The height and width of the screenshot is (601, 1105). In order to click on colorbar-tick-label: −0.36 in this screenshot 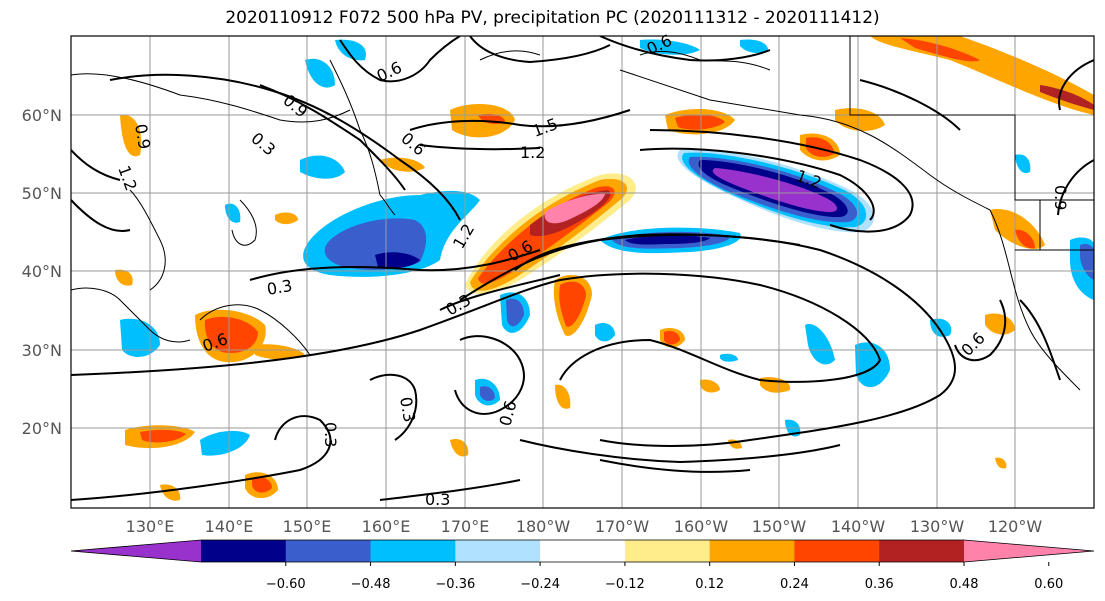, I will do `click(455, 584)`.